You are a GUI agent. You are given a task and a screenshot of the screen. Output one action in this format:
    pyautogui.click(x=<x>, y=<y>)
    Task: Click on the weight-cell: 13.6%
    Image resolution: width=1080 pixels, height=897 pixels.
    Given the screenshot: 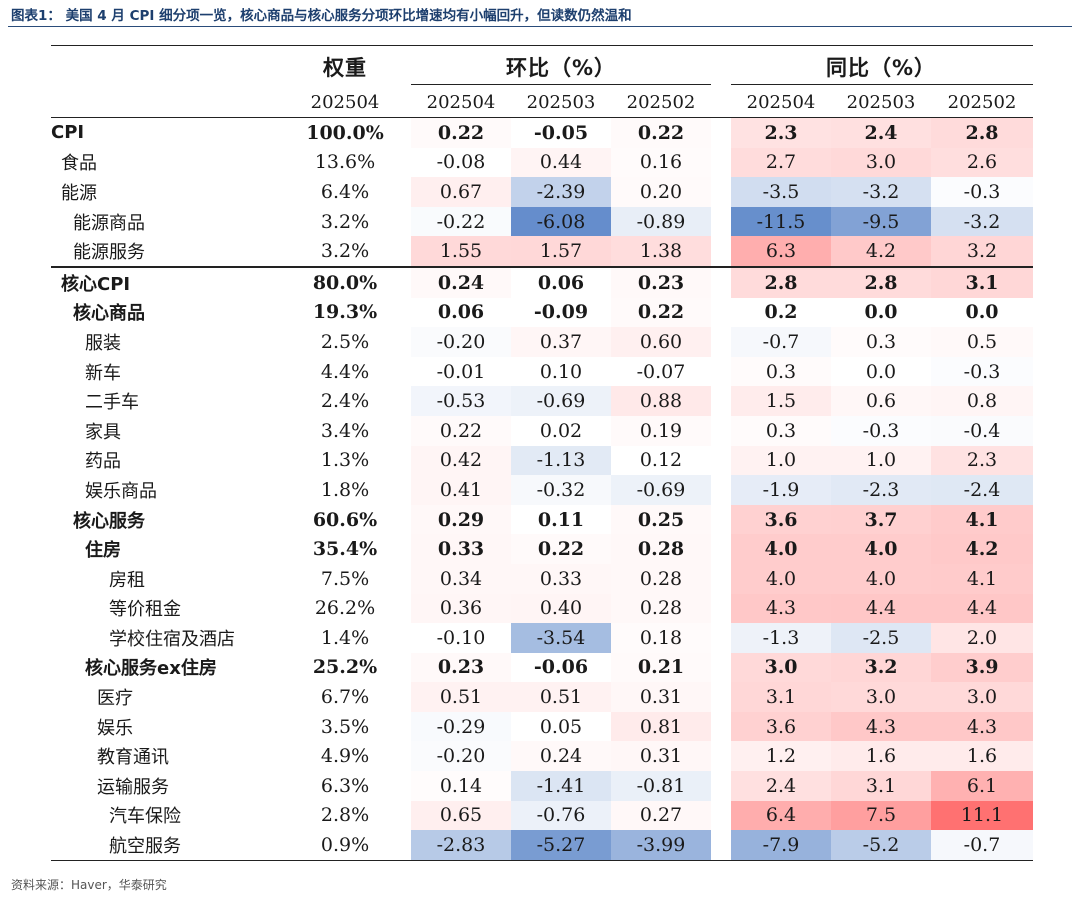 What is the action you would take?
    pyautogui.click(x=345, y=162)
    